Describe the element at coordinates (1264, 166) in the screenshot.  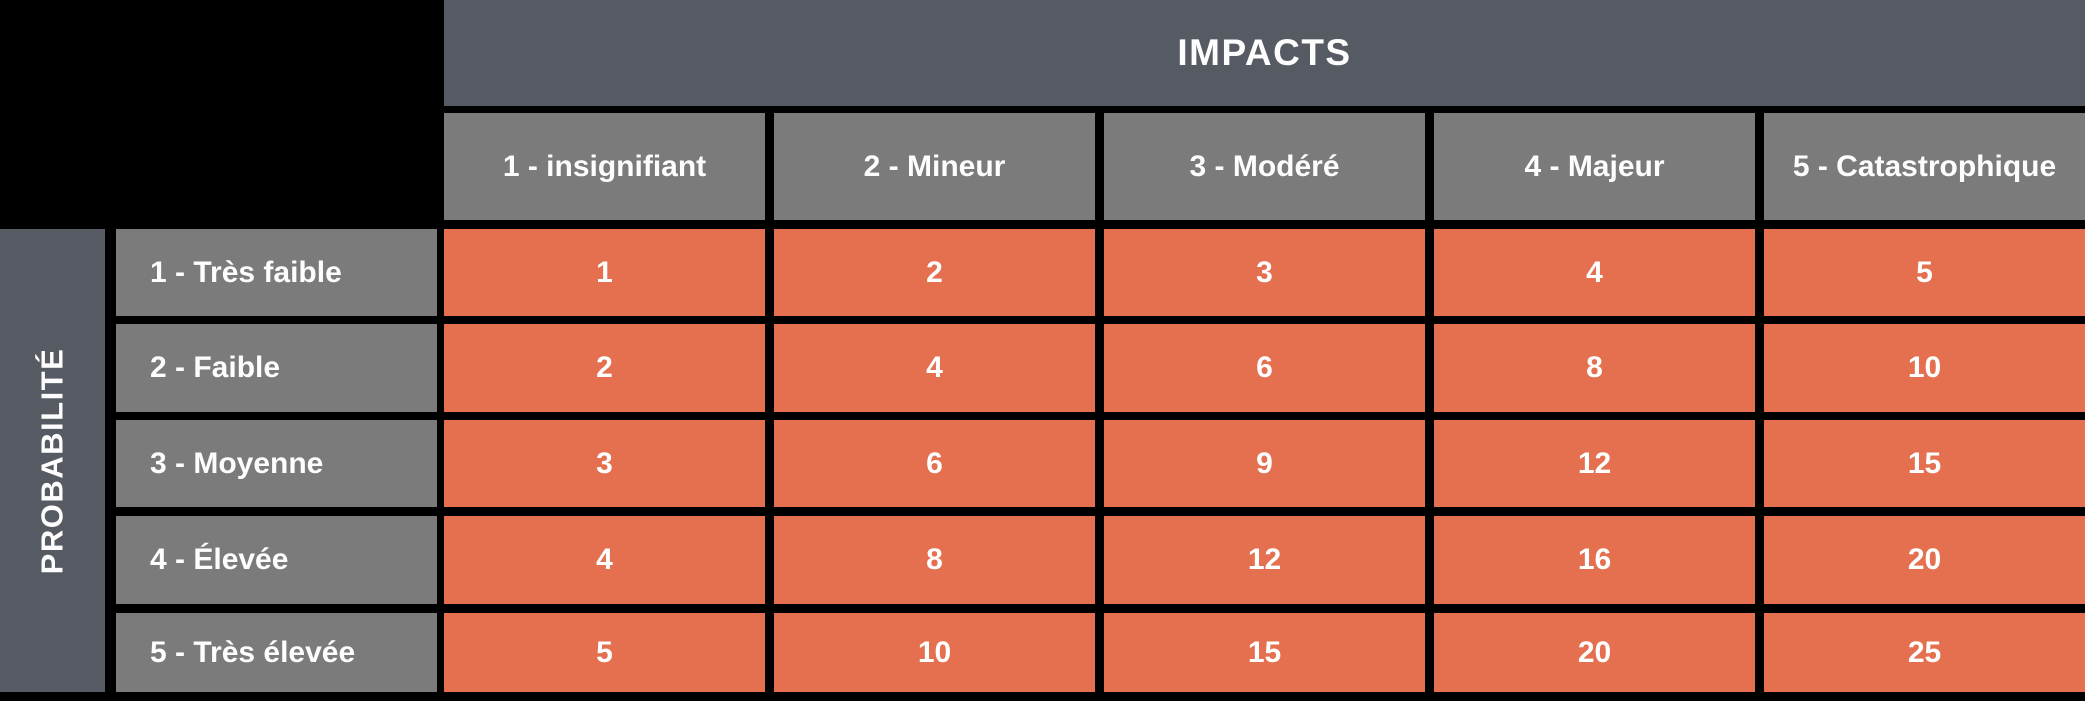
I see `impact-column-header-3: 3 - Modéré` at that location.